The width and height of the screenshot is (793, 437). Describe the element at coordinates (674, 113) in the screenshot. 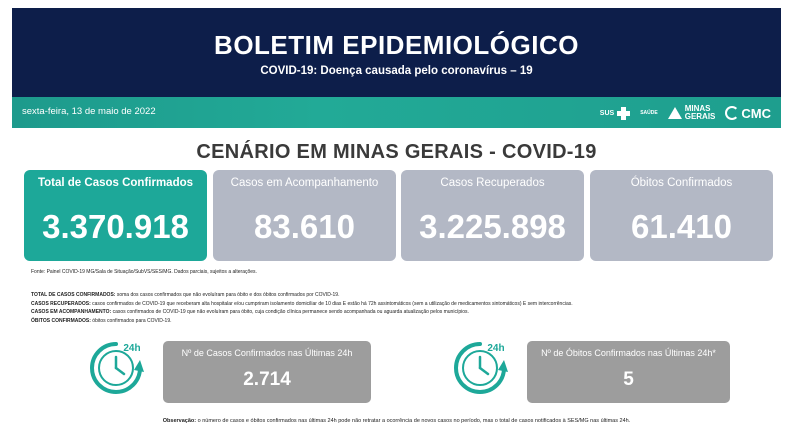

I see `triangle-icon` at that location.